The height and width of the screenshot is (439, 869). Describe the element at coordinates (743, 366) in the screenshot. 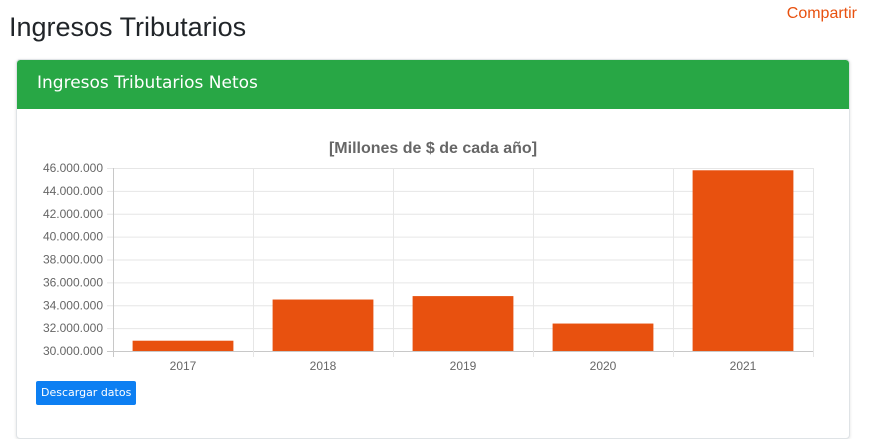

I see `x-tick-label: 2021` at that location.